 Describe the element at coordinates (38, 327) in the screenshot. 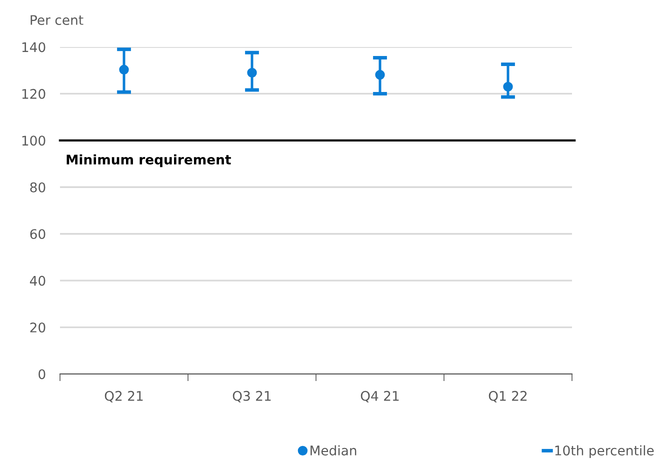

I see `y-tick-label: 20` at that location.